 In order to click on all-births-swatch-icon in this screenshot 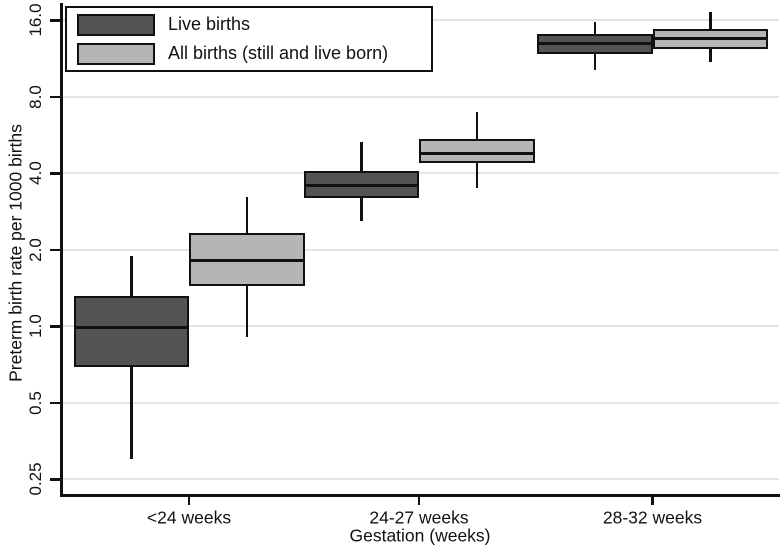, I will do `click(116, 53)`.